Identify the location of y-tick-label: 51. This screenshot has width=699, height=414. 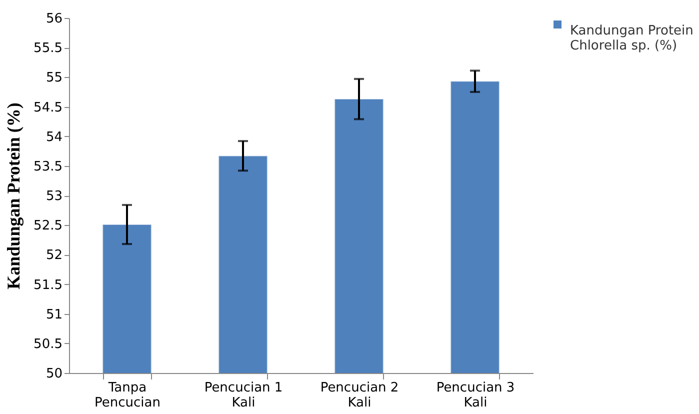
(54, 314).